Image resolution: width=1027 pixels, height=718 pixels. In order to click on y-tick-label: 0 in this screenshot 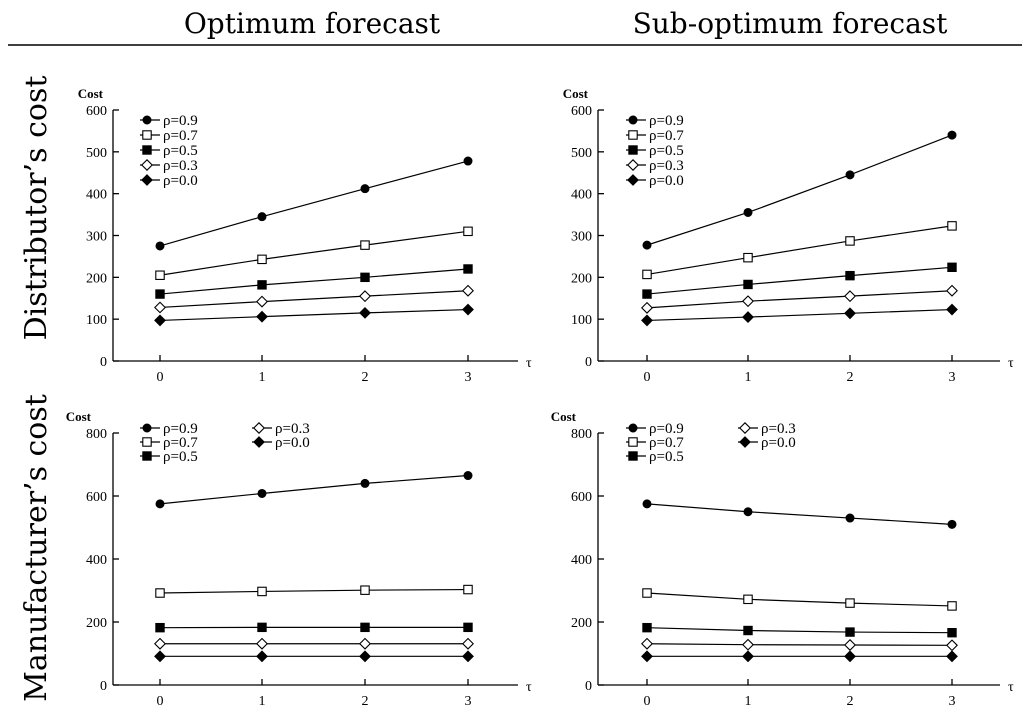, I will do `click(103, 362)`.